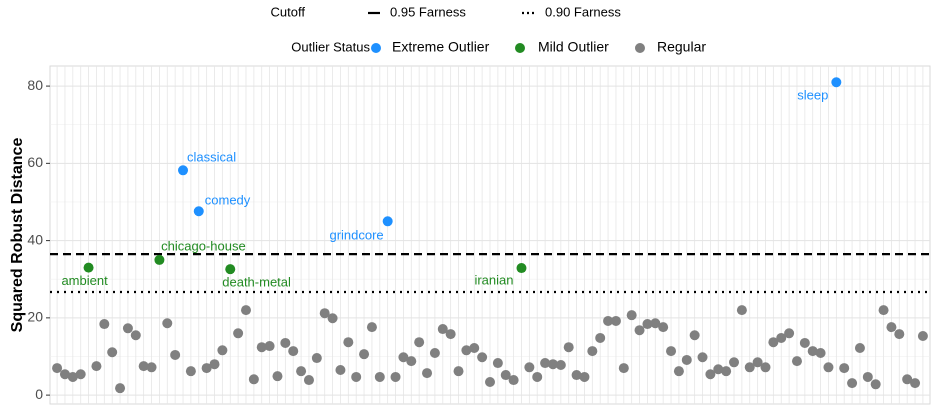 This screenshot has width=934, height=410. What do you see at coordinates (211, 157) in the screenshot?
I see `point-label: classical` at bounding box center [211, 157].